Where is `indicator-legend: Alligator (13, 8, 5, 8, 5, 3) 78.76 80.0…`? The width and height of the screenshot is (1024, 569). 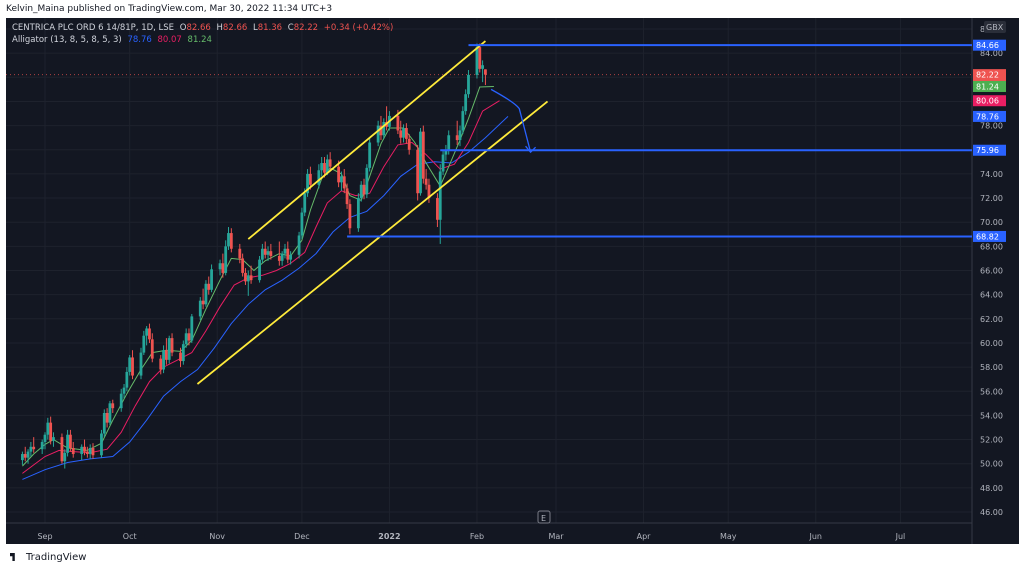
indicator-legend: Alligator (13, 8, 5, 8, 5, 3) 78.76 80.0… is located at coordinates (113, 40).